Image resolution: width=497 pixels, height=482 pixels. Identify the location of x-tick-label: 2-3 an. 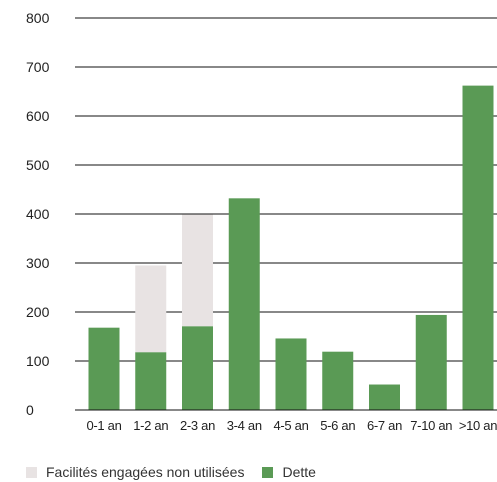
(197, 425).